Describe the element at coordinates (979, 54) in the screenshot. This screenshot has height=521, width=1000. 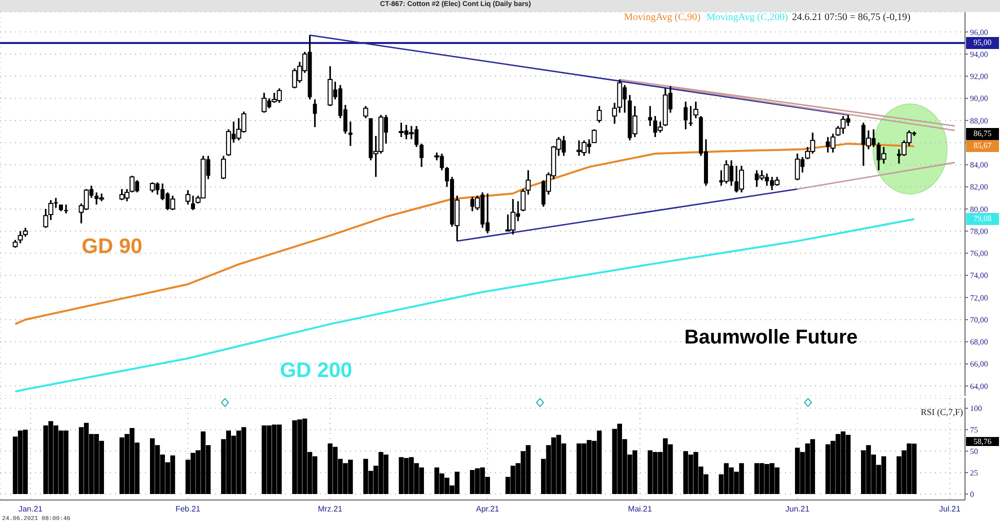
I see `y-tick-label: 94,00` at that location.